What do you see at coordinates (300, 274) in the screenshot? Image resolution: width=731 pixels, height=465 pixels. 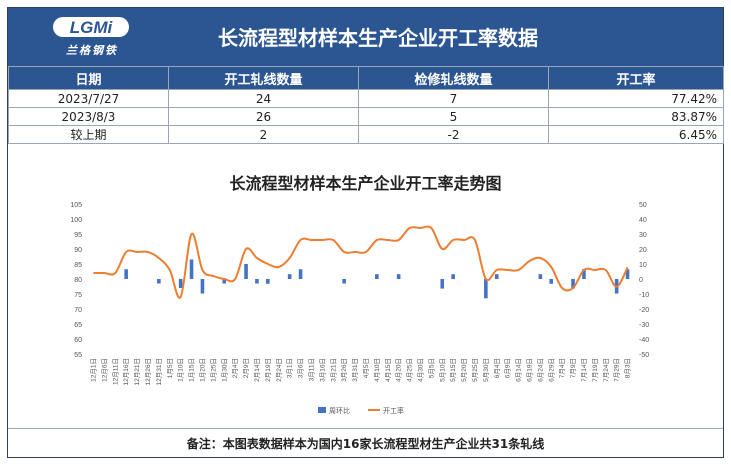 I see `bar-3月6日` at bounding box center [300, 274].